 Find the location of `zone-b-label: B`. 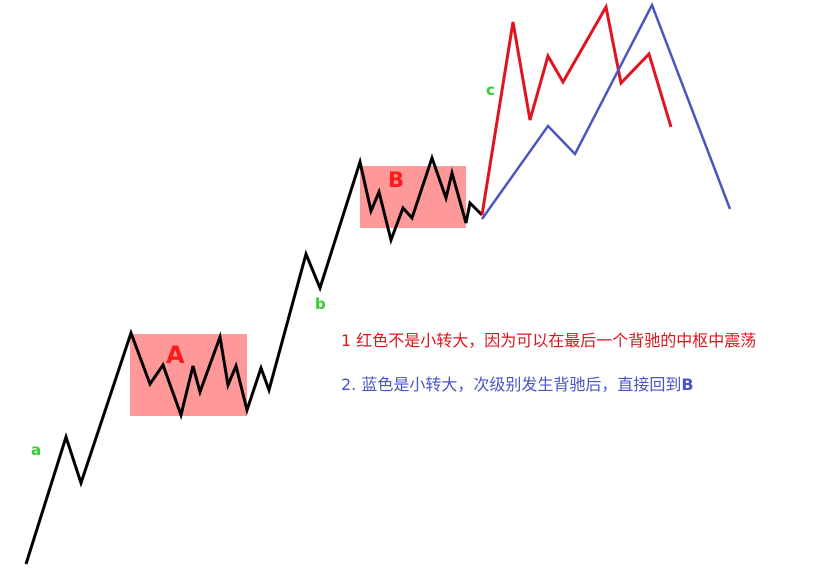

zone-b-label: B is located at coordinates (396, 180).